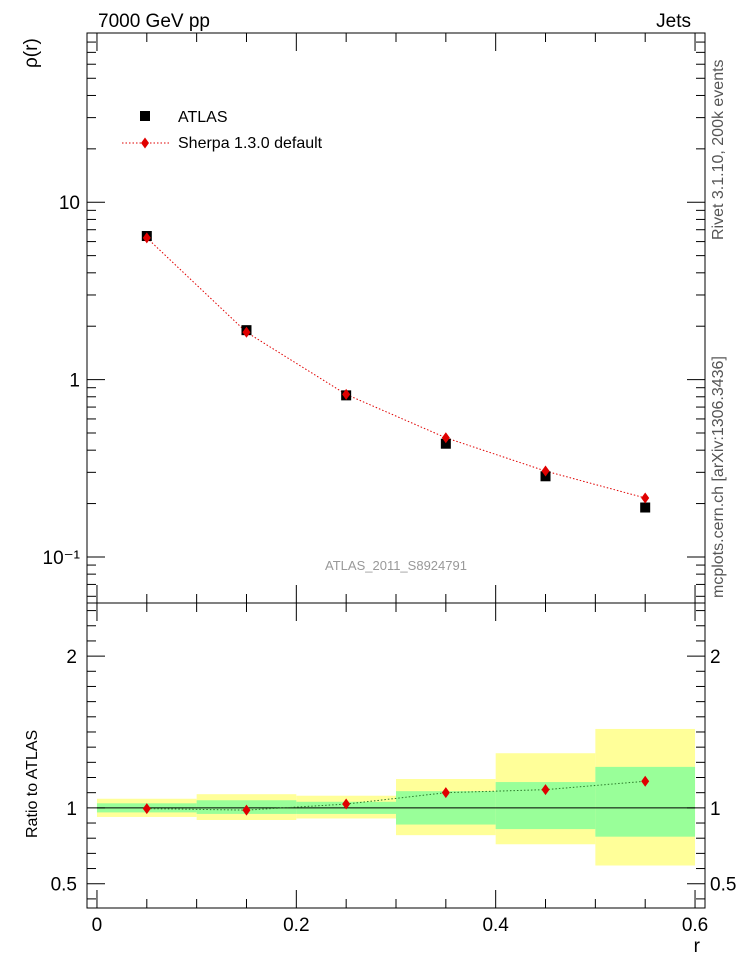 The image size is (746, 972). Describe the element at coordinates (69, 203) in the screenshot. I see `main-y-tick-label: 10` at that location.